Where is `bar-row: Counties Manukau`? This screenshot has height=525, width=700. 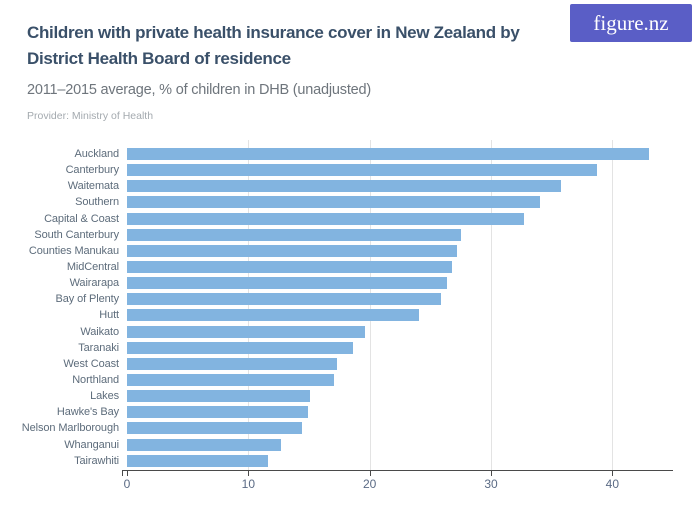 bar-row: Counties Manukau is located at coordinates (350, 251).